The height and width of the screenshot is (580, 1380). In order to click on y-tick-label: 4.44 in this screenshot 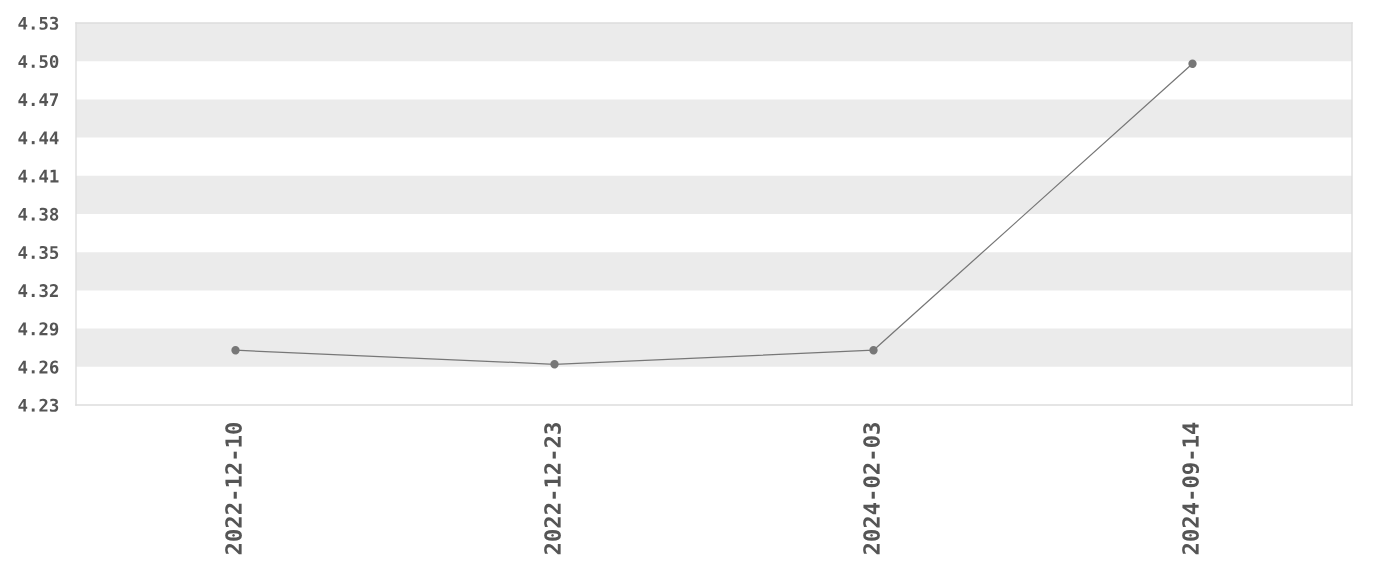, I will do `click(38, 138)`.